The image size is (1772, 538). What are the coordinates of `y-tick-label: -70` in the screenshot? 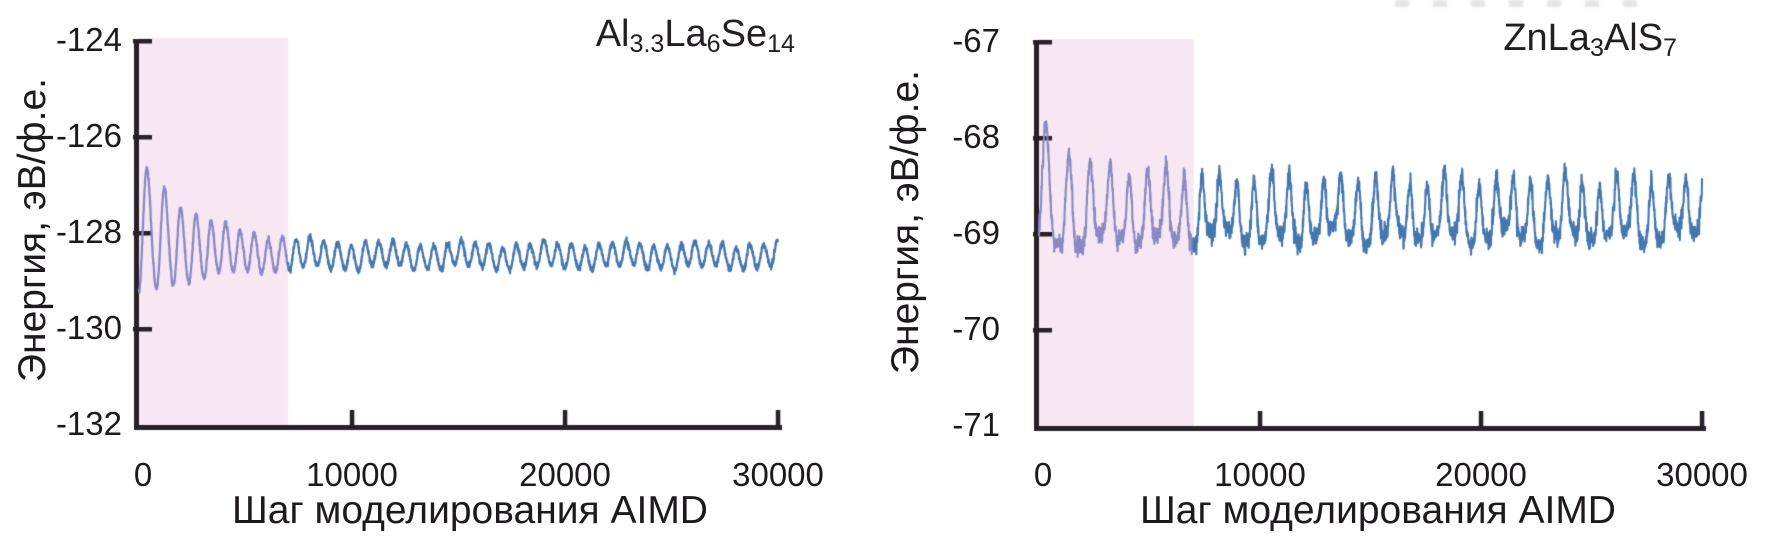 It's located at (976, 328).